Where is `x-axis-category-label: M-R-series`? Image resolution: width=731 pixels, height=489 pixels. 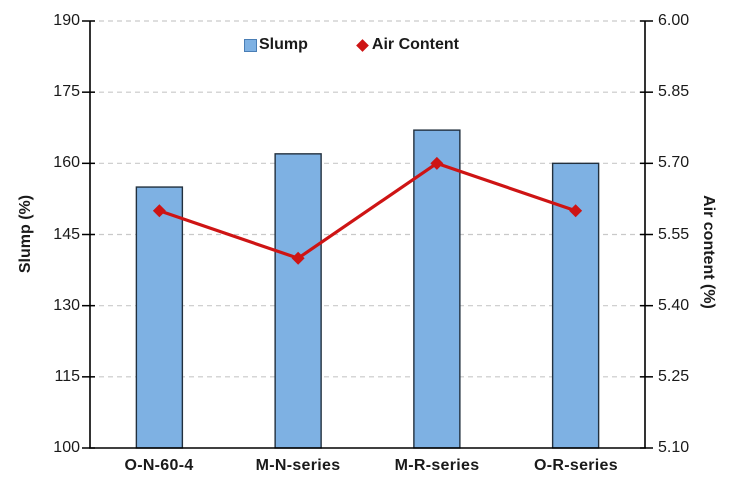
x-axis-category-label: M-R-series is located at coordinates (437, 465).